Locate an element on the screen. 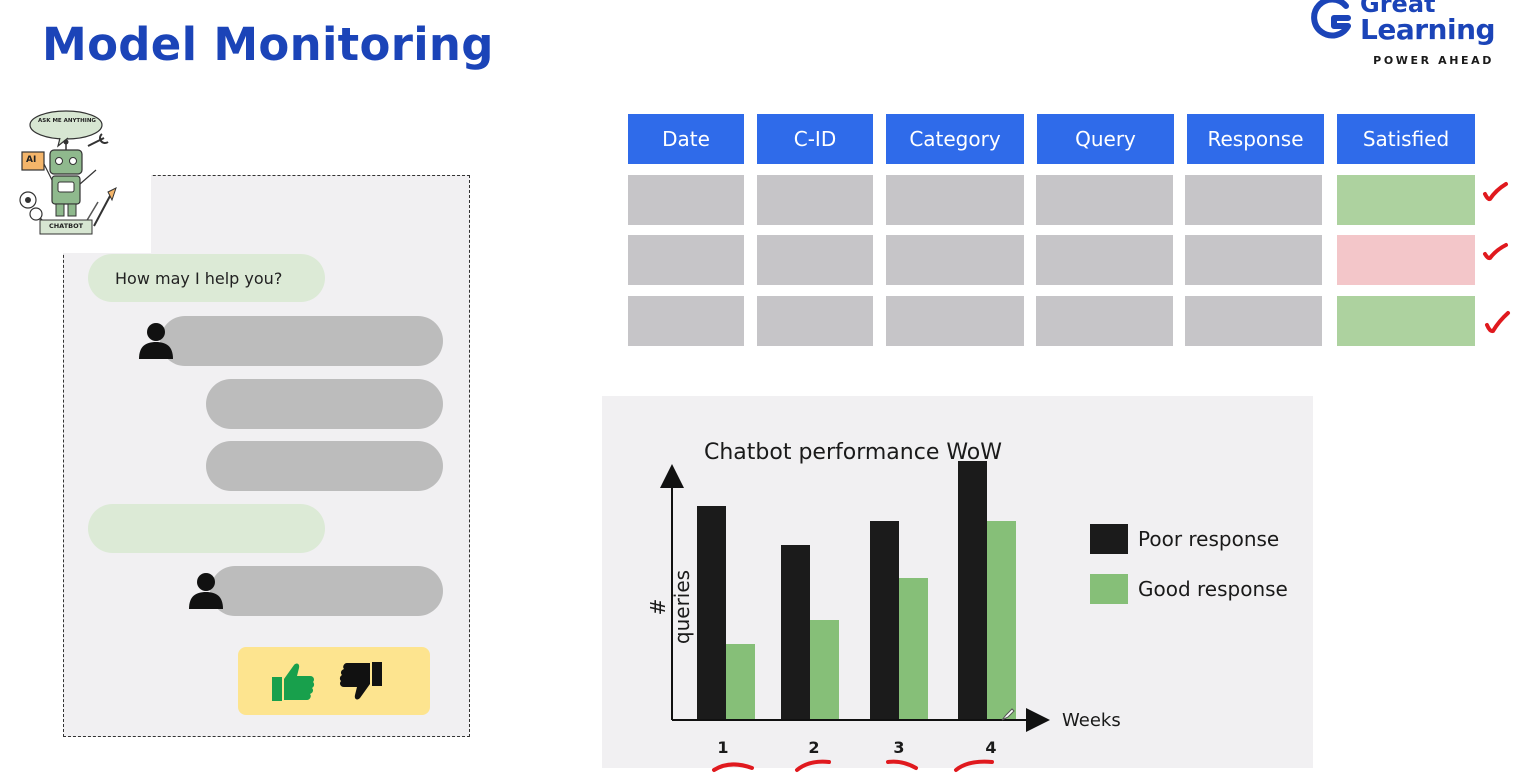  robot-badge-text: CHATBOT is located at coordinates (66, 226).